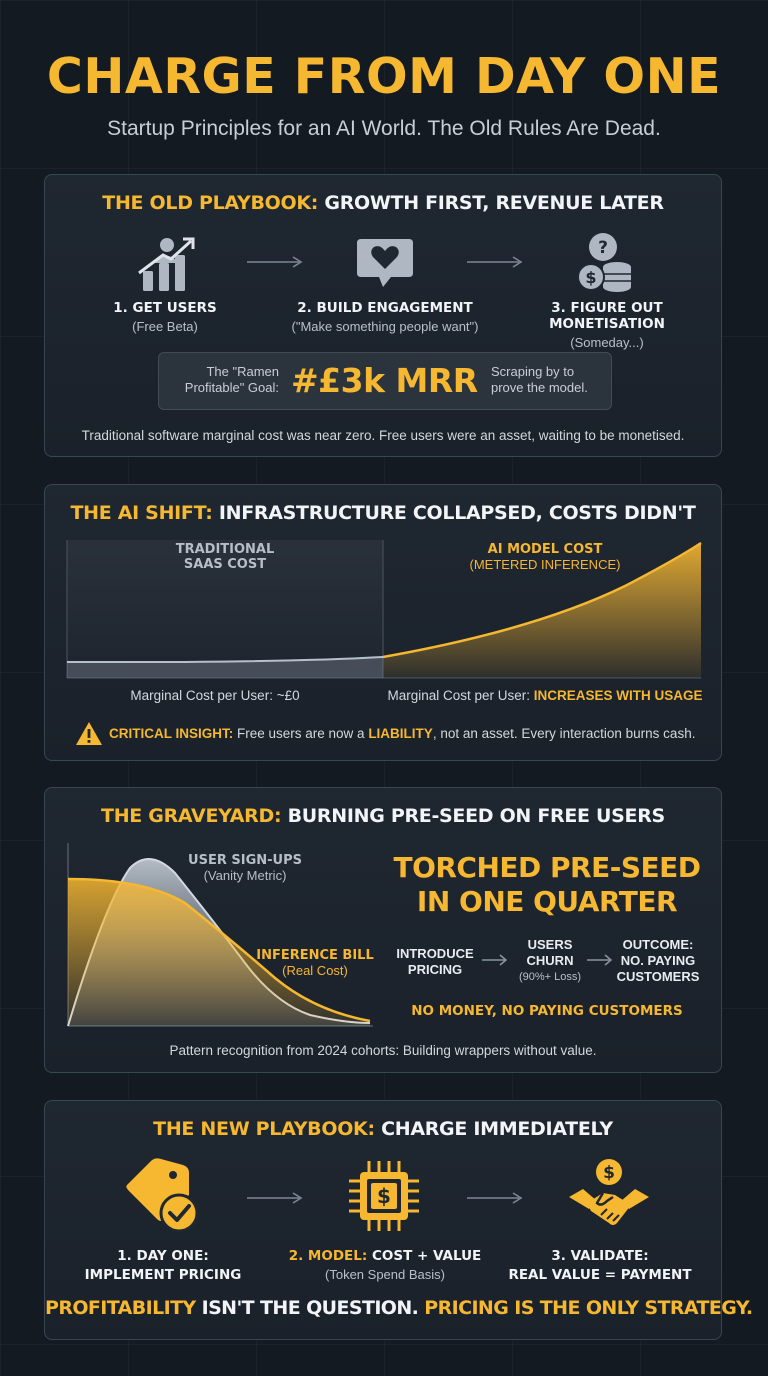 The image size is (768, 1376). What do you see at coordinates (539, 379) in the screenshot?
I see `ramen-goal-note: Scraping by to prove the model.` at bounding box center [539, 379].